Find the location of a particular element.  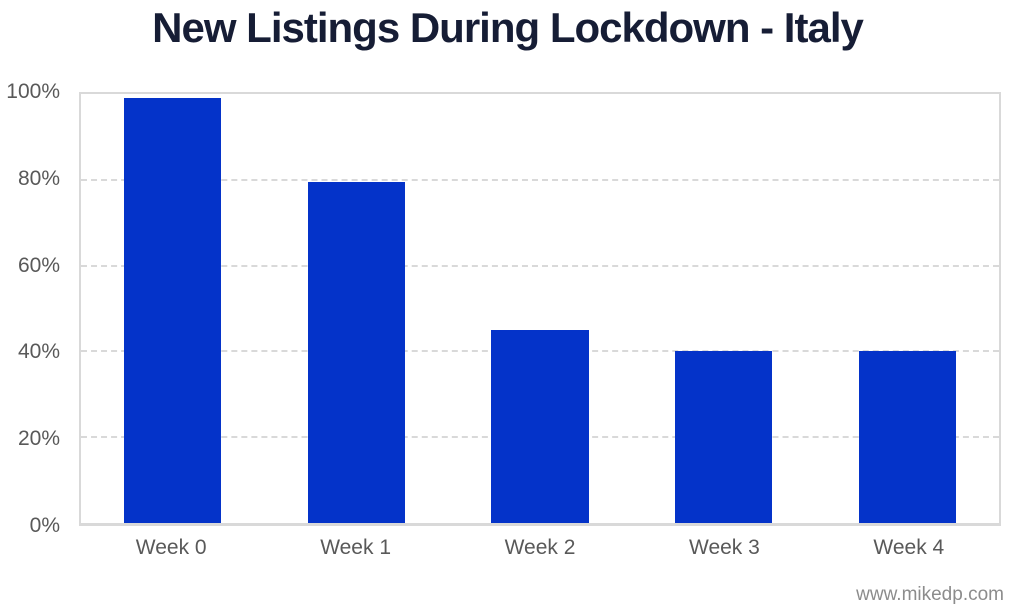

y-tick-label-100: 100% is located at coordinates (33, 91).